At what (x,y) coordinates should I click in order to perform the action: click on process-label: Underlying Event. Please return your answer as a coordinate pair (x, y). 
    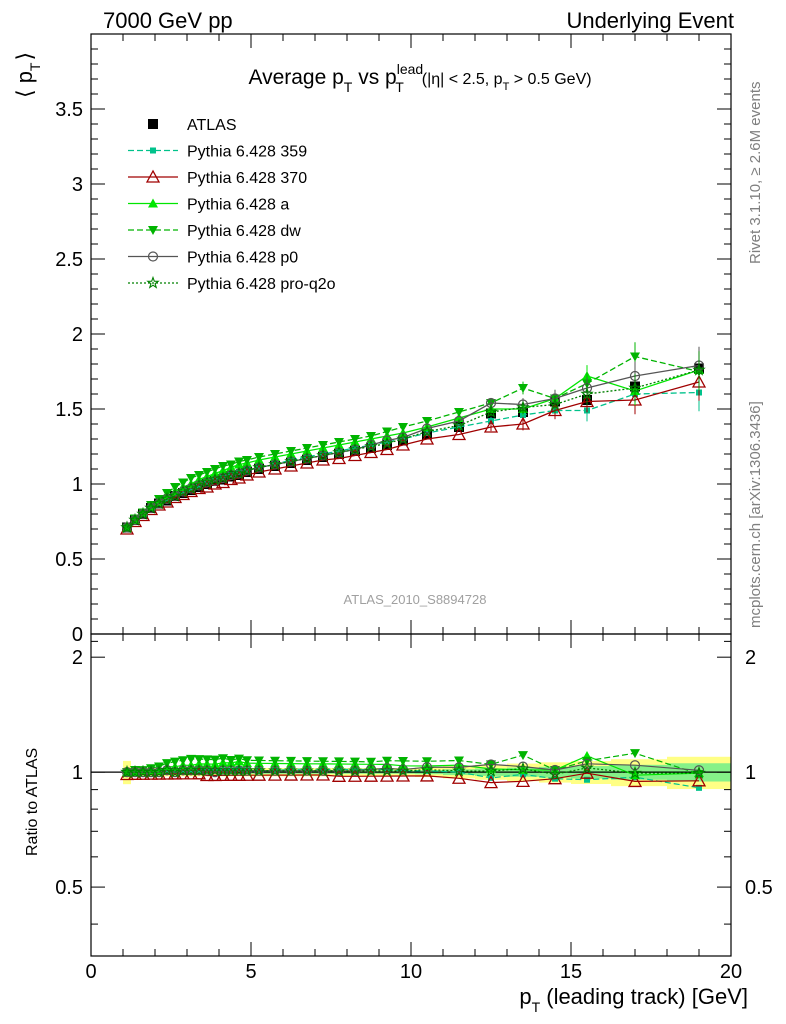
    Looking at the image, I should click on (650, 20).